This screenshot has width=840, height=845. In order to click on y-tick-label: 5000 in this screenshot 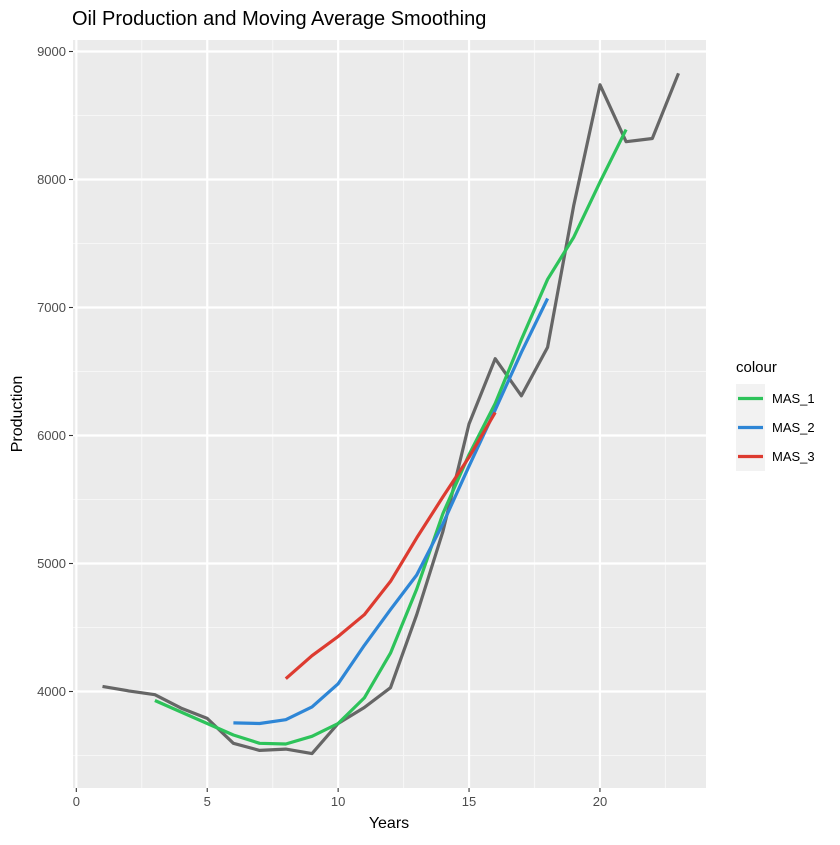, I will do `click(51, 563)`.